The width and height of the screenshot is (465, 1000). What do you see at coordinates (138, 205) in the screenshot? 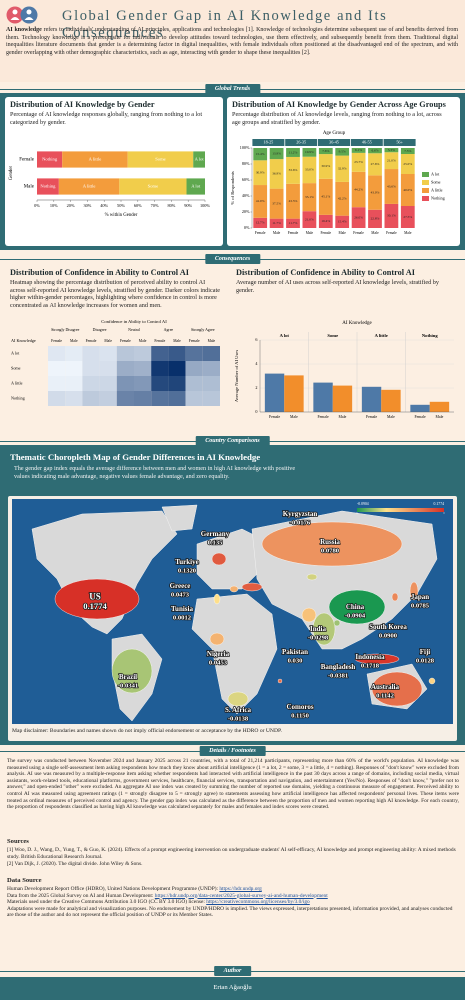
I see `x-tick-label: 60%` at bounding box center [138, 205].